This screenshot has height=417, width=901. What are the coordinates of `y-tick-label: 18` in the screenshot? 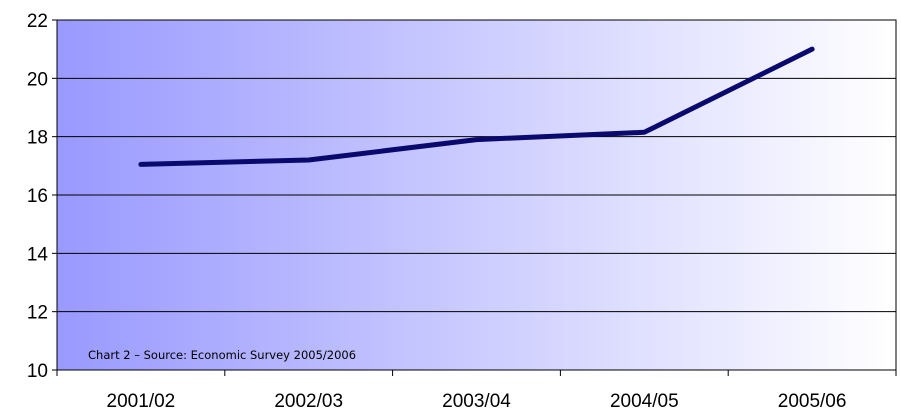 It's located at (37, 138).